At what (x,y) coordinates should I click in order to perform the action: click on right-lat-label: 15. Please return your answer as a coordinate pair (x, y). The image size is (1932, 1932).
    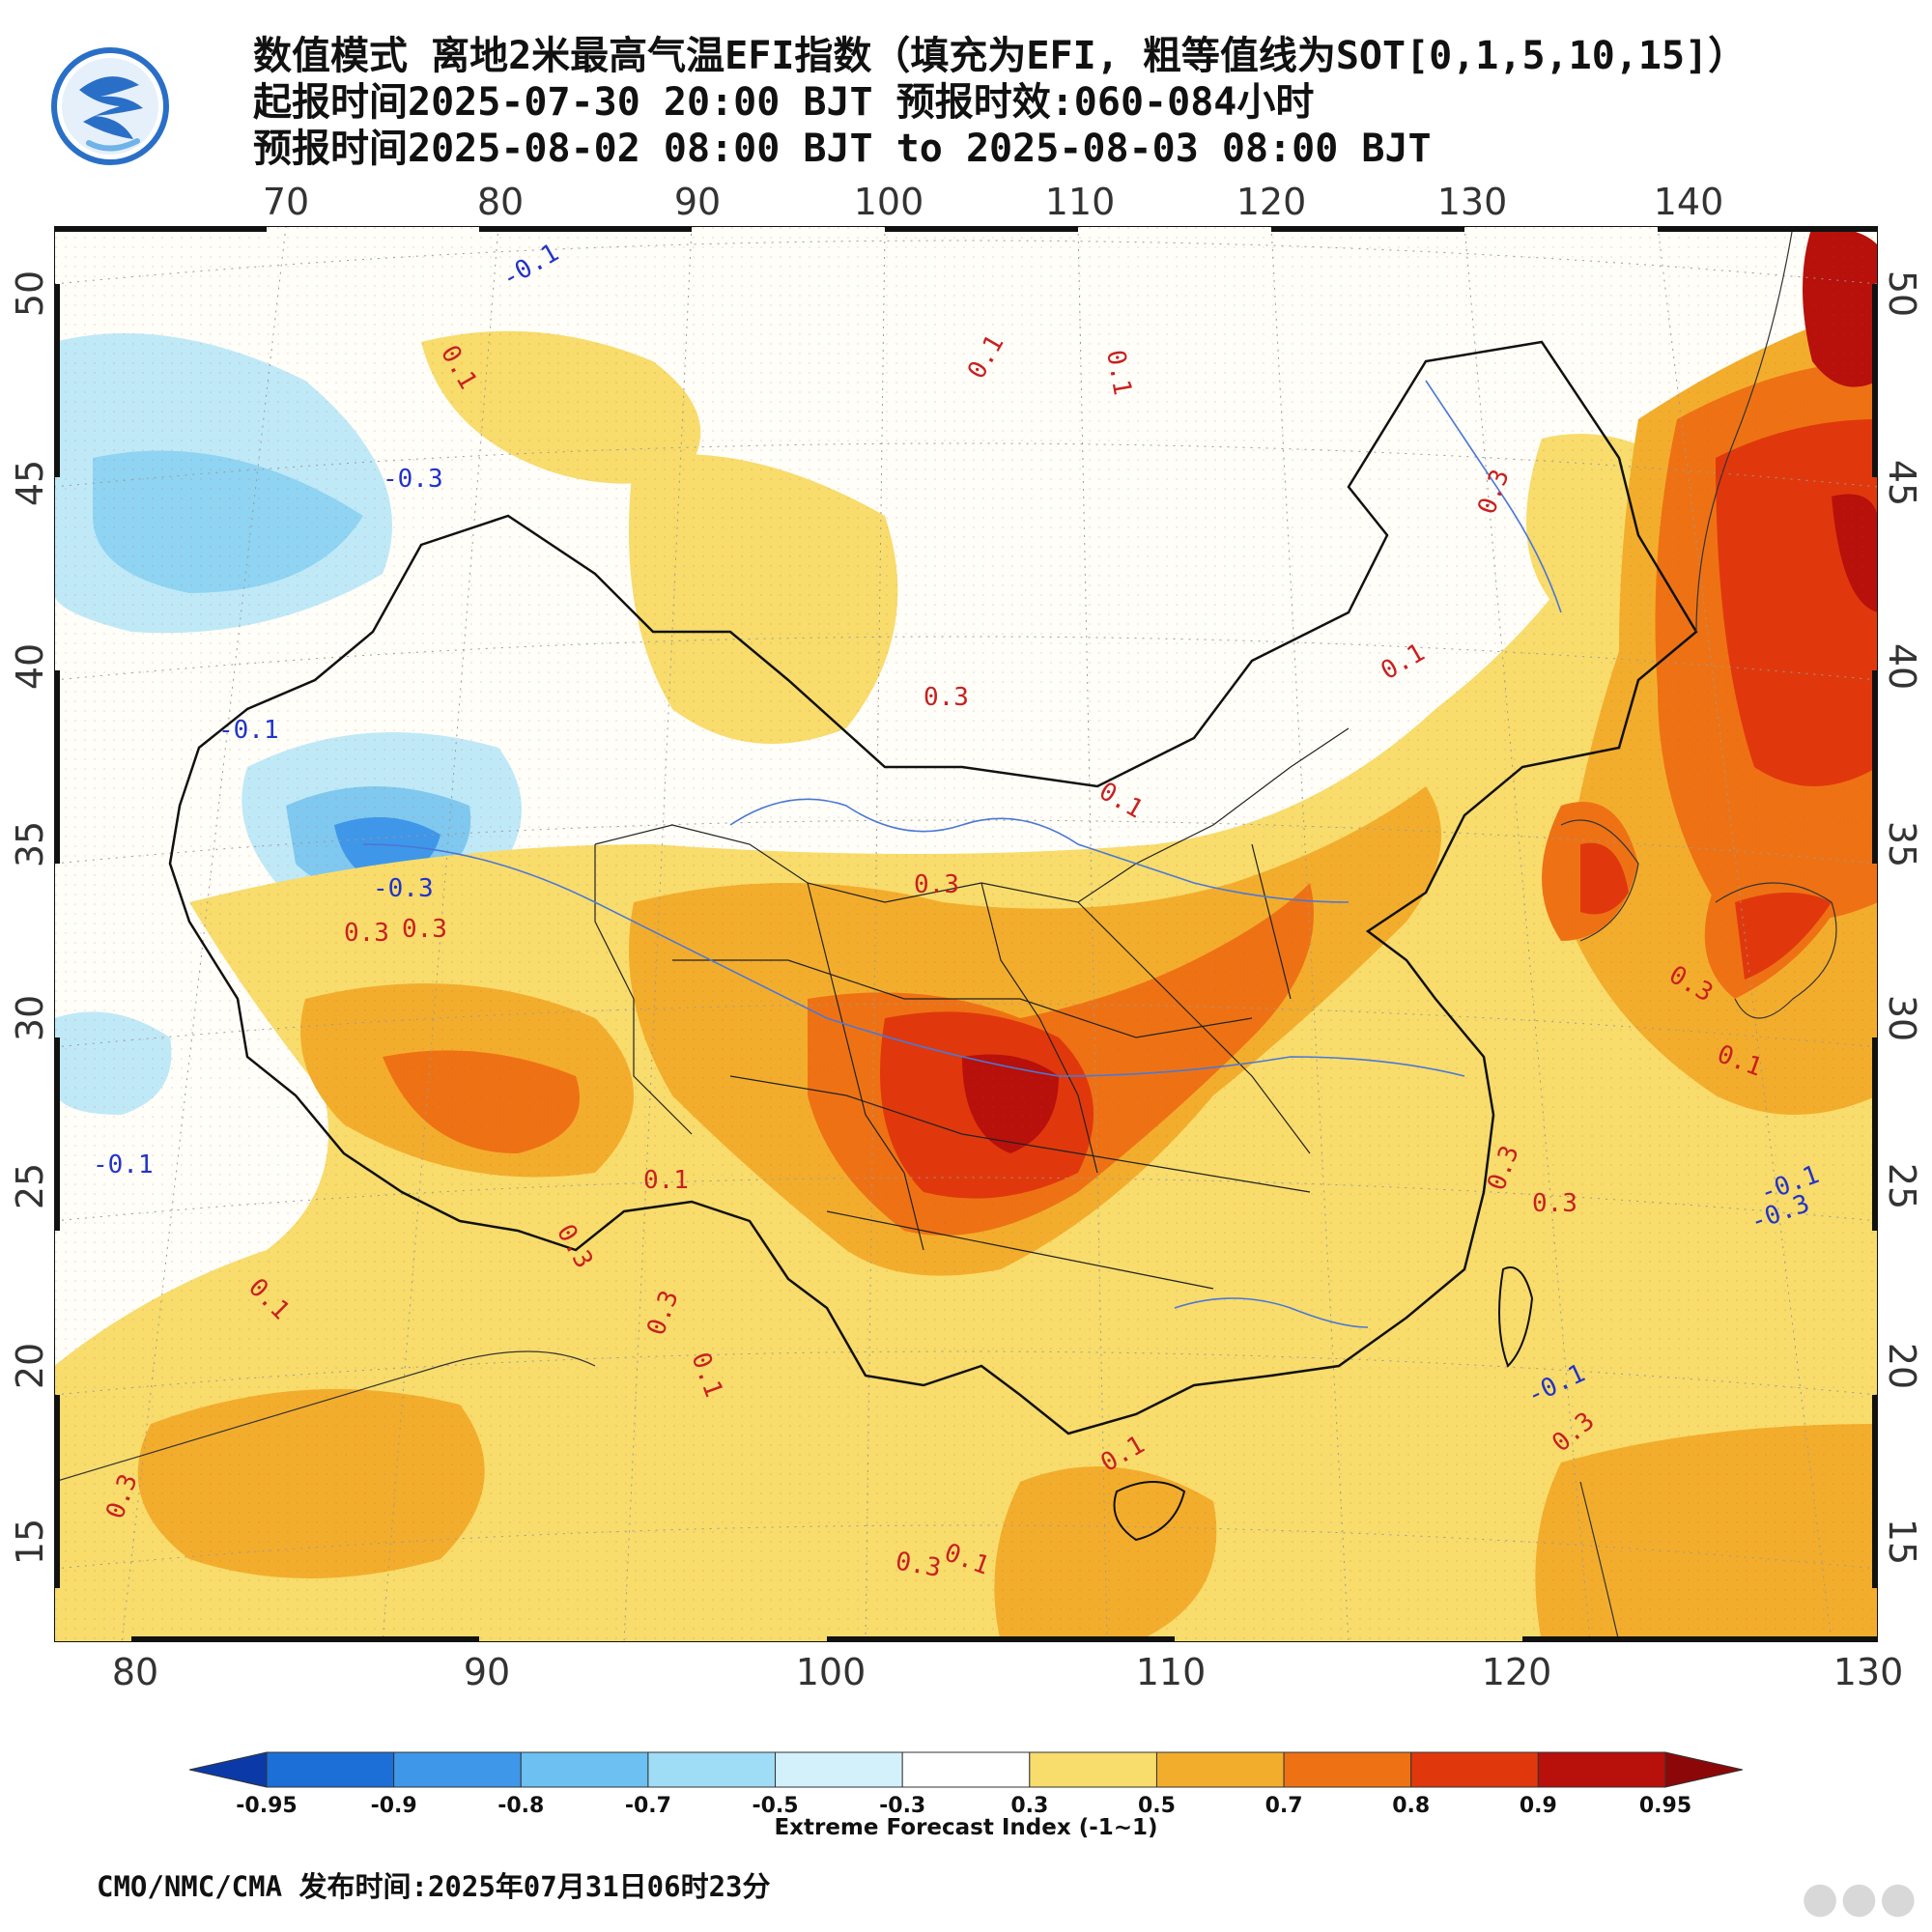
    Looking at the image, I should click on (1902, 1542).